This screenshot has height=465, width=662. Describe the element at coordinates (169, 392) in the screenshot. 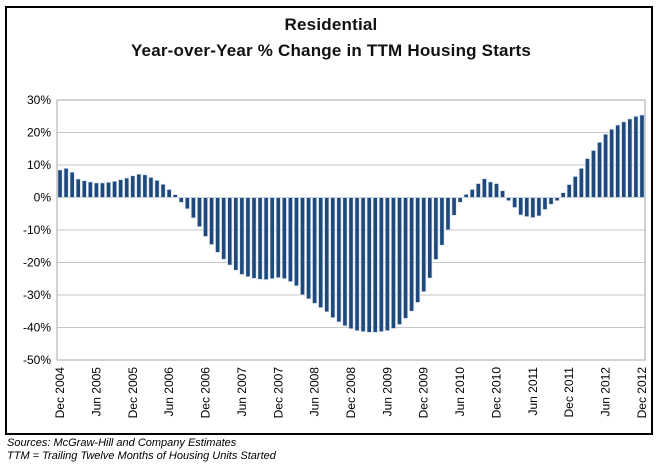

I see `x-tick-label: Jun 2006` at that location.